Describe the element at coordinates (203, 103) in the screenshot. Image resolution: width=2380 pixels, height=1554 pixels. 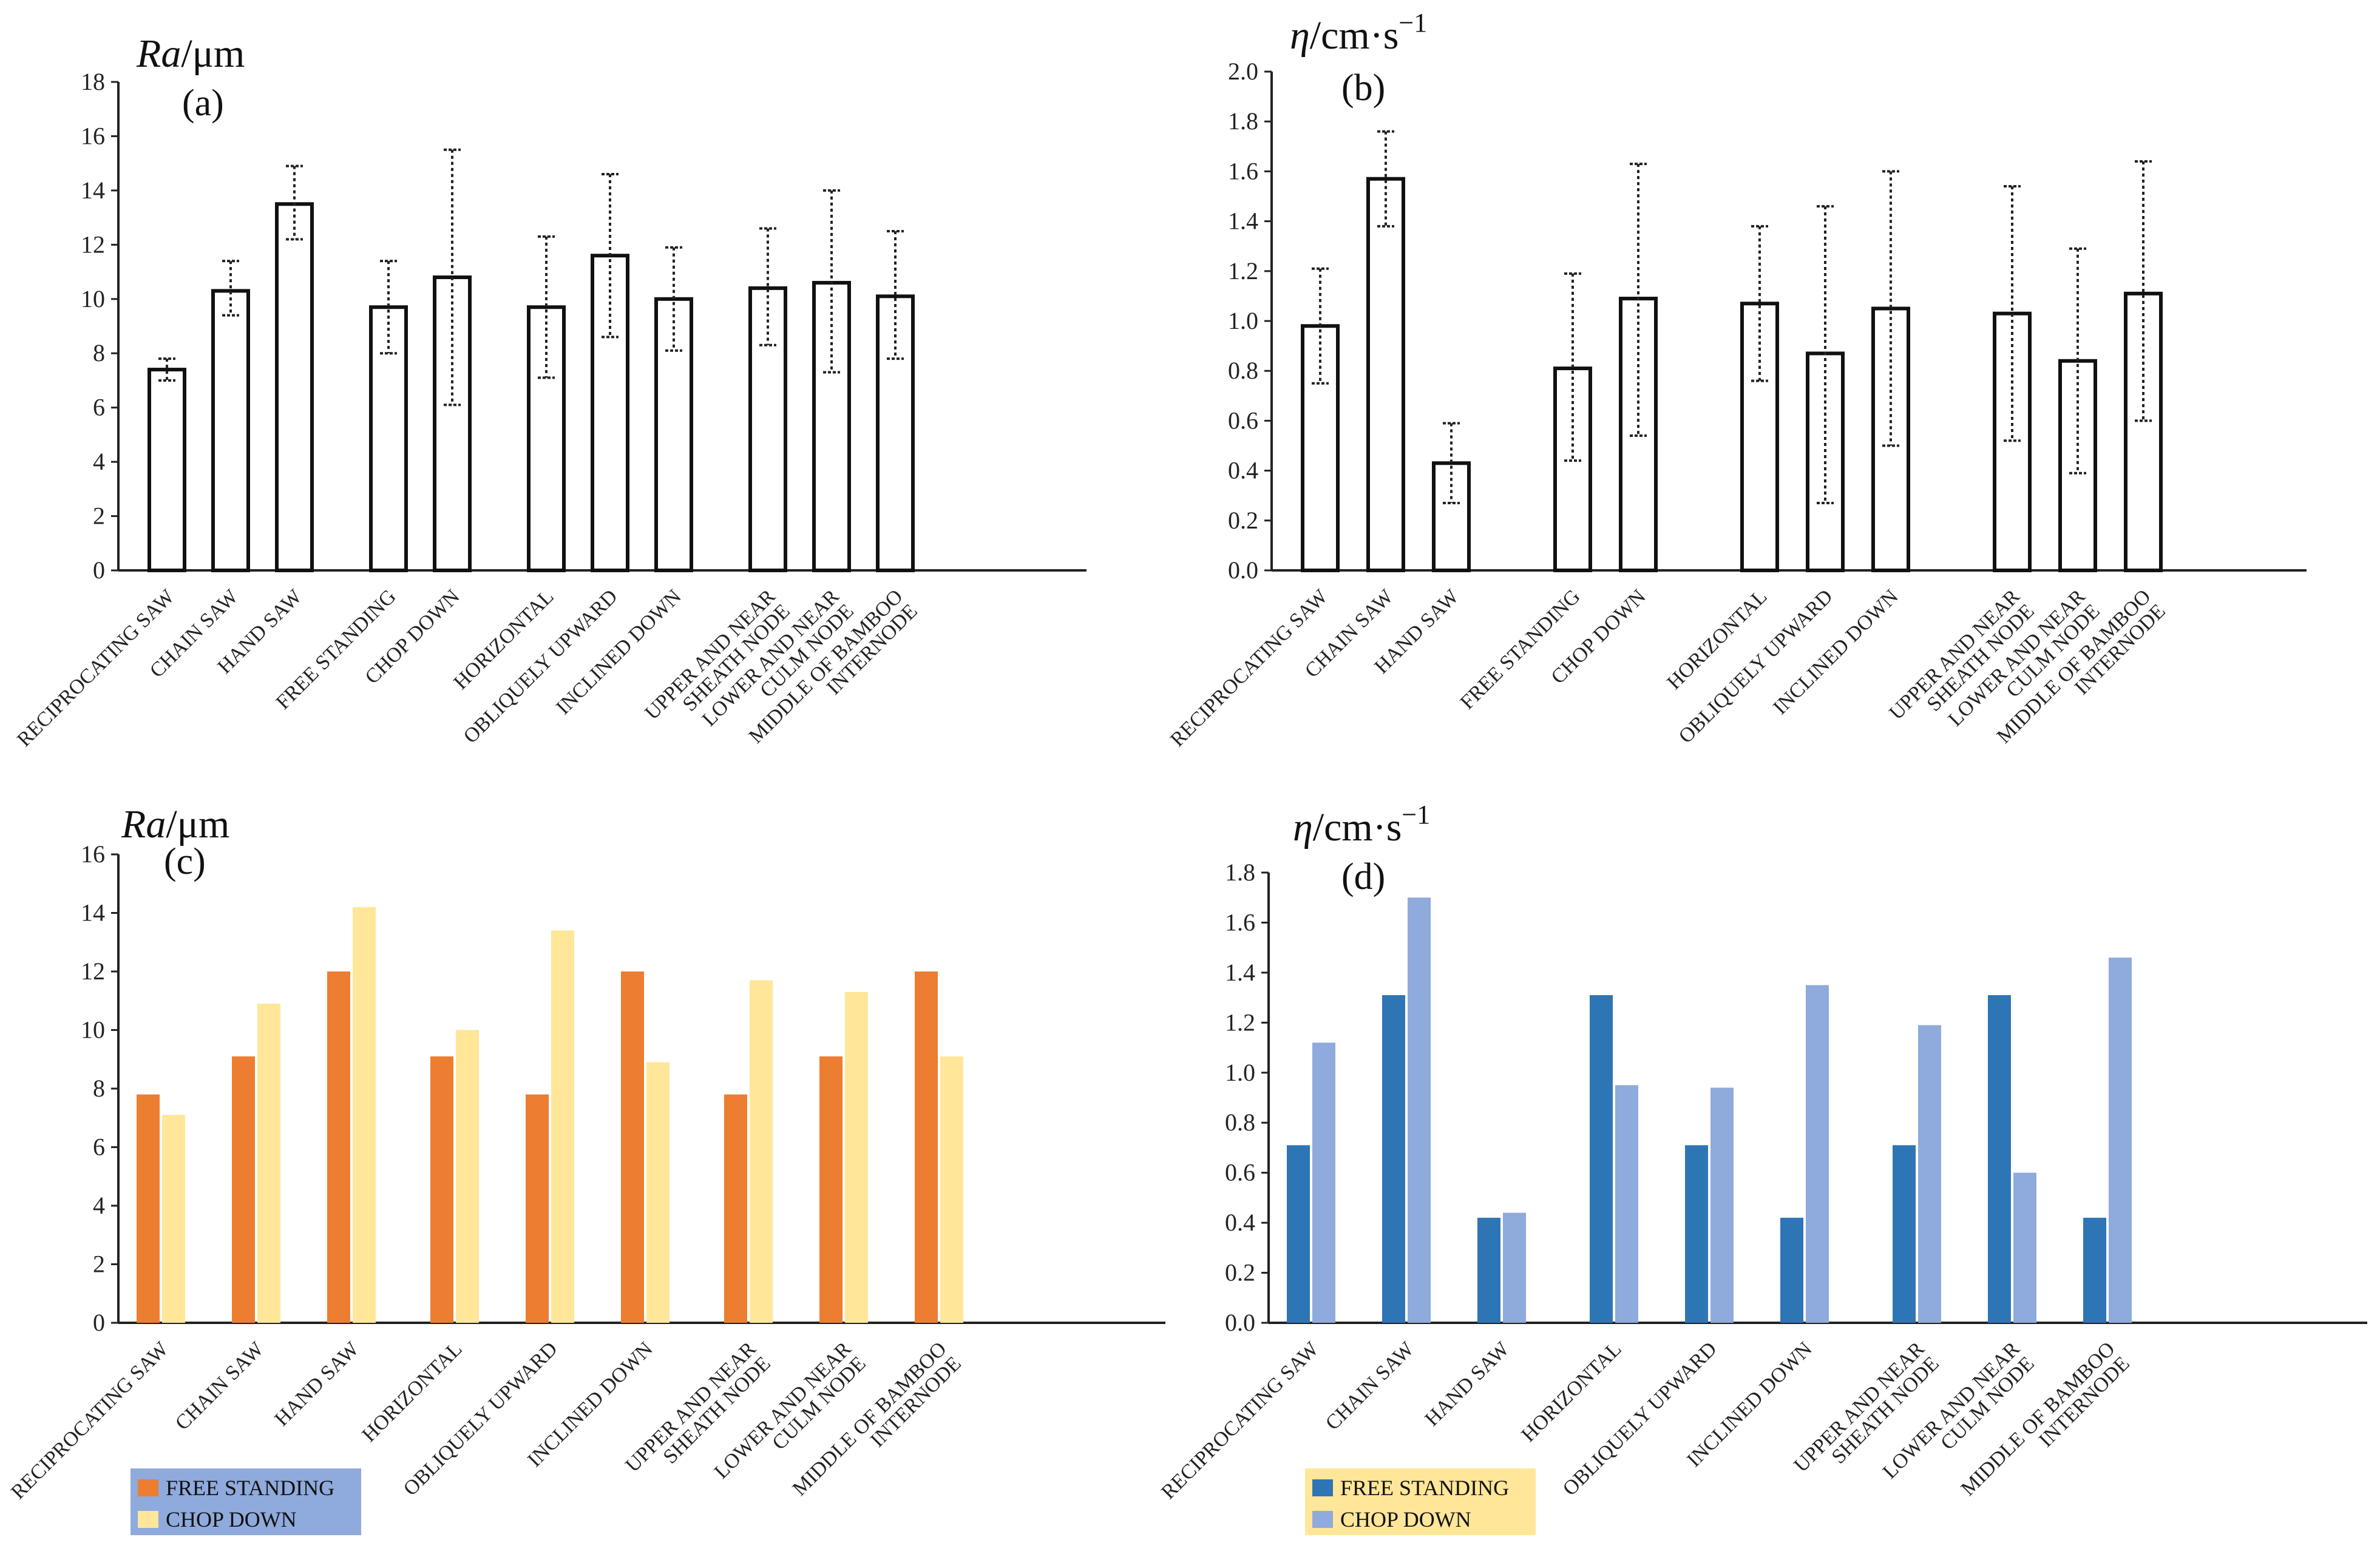
I see `panel-label: (a)` at that location.